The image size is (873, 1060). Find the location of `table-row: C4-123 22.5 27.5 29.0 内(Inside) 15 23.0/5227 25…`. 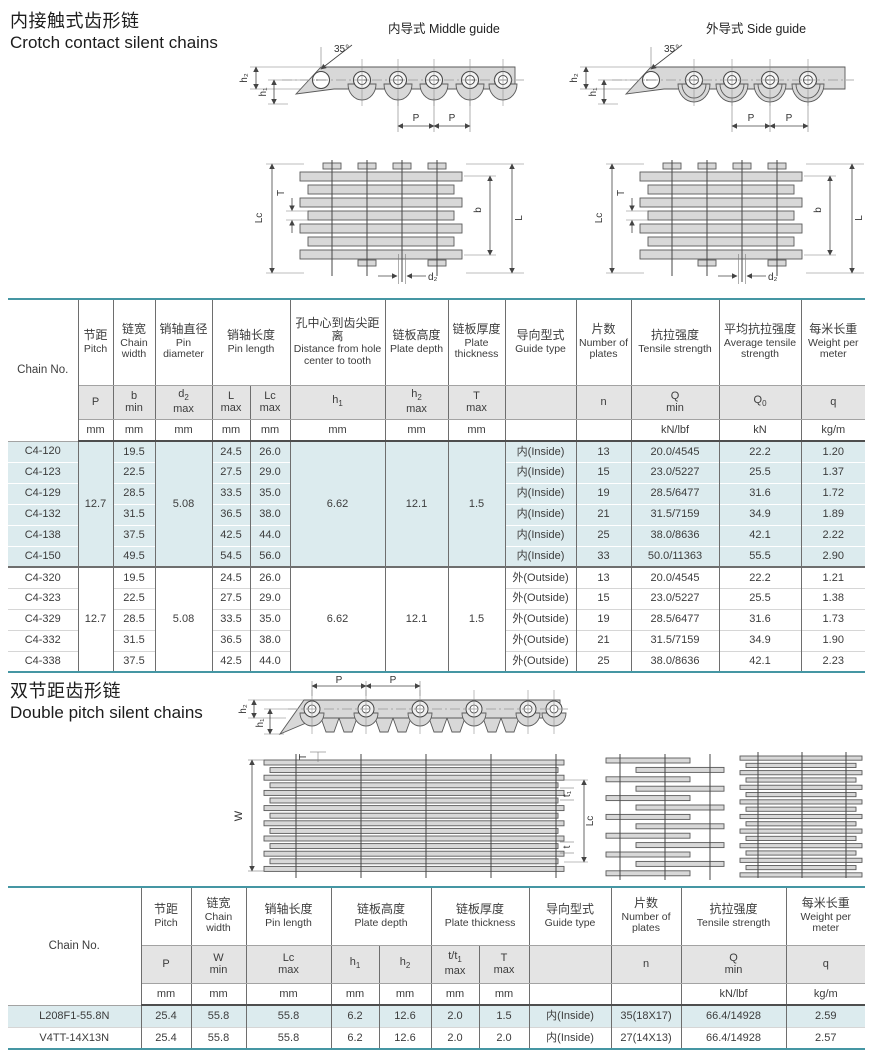

table-row: C4-123 22.5 27.5 29.0 内(Inside) 15 23.0/5227 25… is located at coordinates (437, 472).